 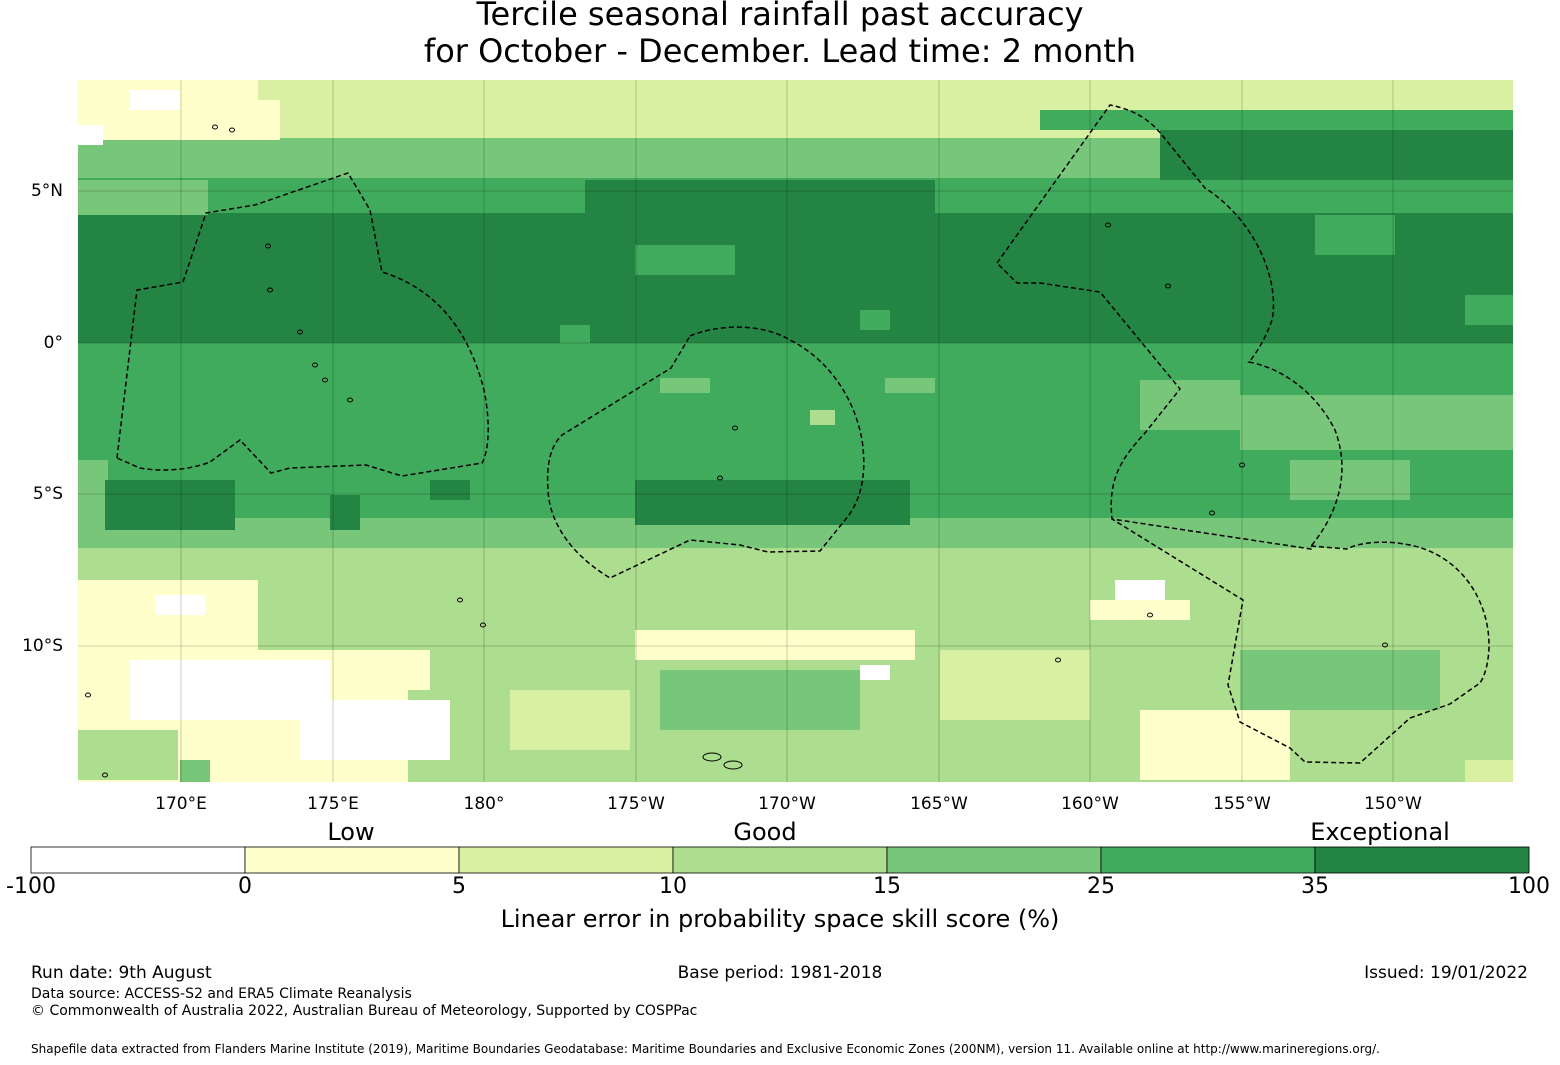 What do you see at coordinates (1380, 832) in the screenshot?
I see `category-exceptional: Exceptional` at bounding box center [1380, 832].